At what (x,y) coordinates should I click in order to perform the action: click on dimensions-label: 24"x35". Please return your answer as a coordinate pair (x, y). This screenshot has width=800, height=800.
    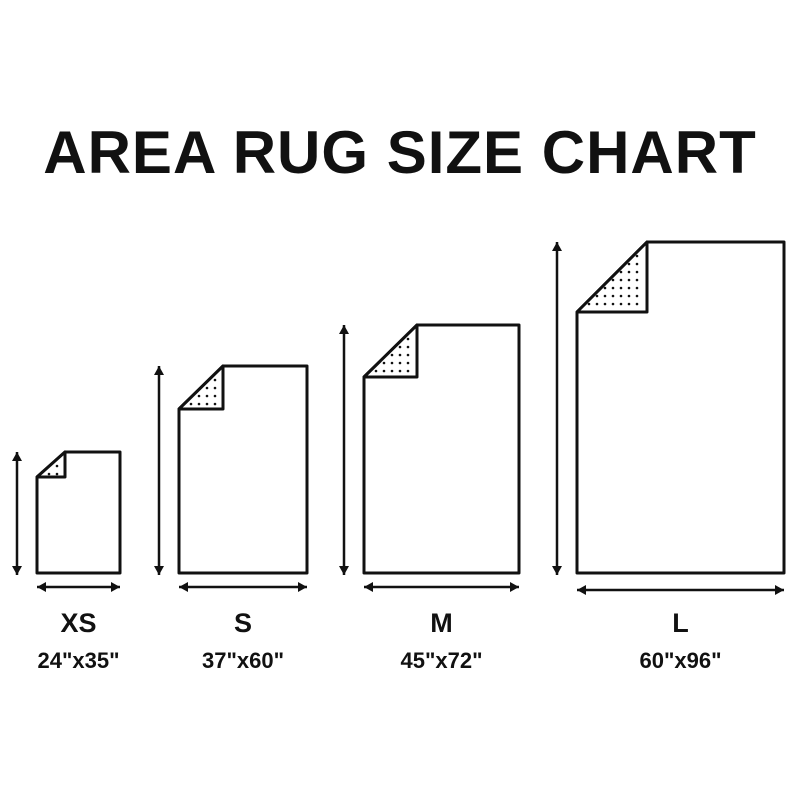
    Looking at the image, I should click on (78, 660).